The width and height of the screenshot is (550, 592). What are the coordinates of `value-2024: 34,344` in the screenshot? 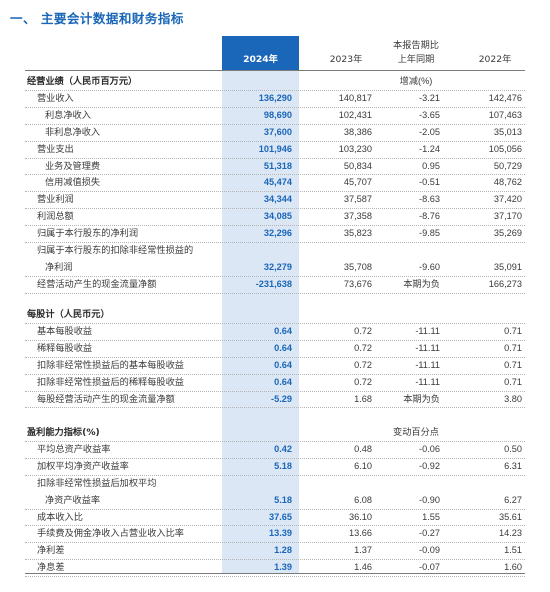 It's located at (277, 199).